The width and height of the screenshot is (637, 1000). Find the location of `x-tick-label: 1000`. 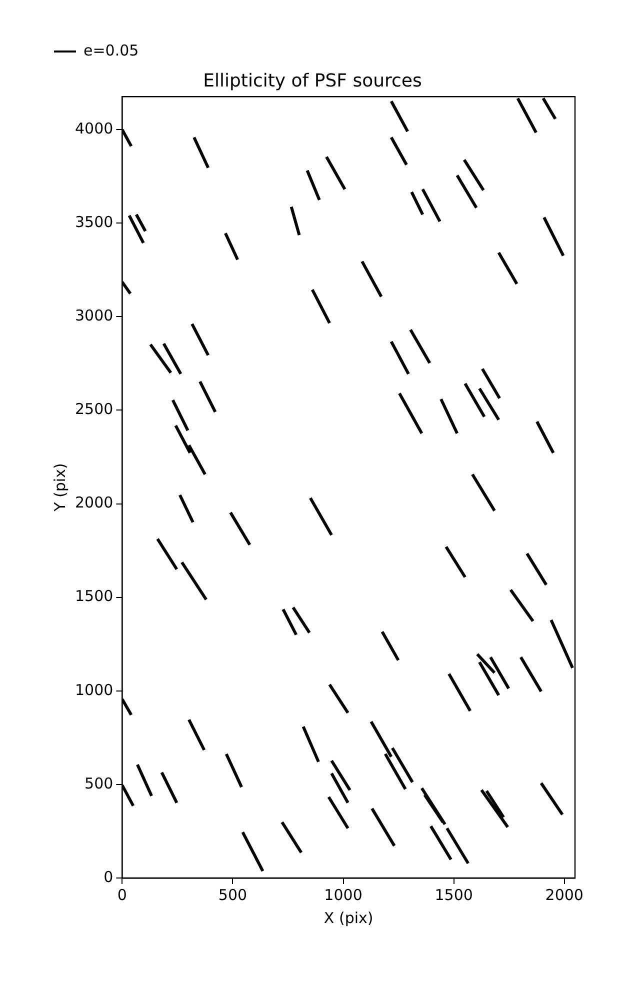

x-tick-label: 1000 is located at coordinates (343, 895).